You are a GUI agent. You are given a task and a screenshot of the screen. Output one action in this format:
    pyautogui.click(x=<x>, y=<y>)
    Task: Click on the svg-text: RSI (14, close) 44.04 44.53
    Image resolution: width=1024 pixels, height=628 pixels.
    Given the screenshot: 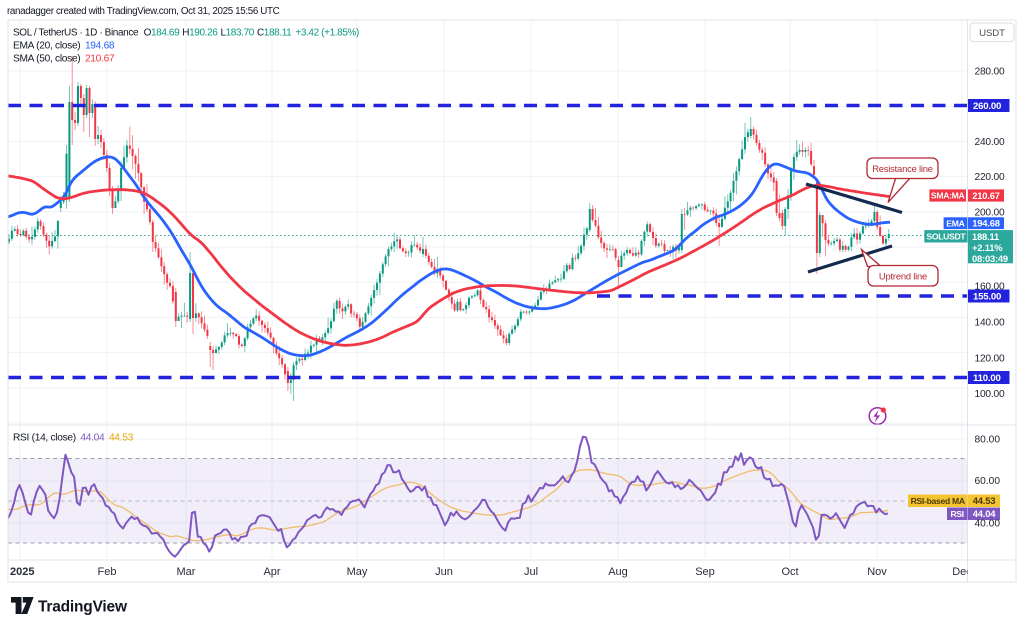 What is the action you would take?
    pyautogui.click(x=73, y=438)
    